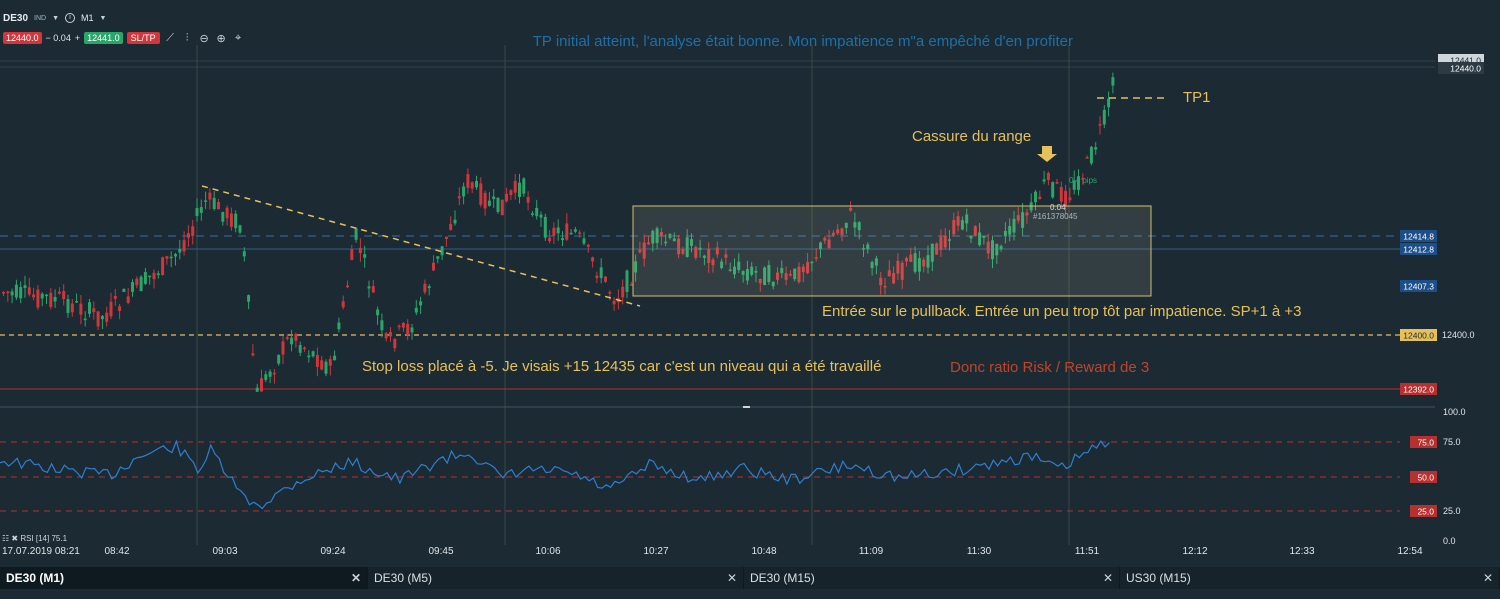  What do you see at coordinates (170, 37) in the screenshot?
I see `line-chart-icon: ⟋` at bounding box center [170, 37].